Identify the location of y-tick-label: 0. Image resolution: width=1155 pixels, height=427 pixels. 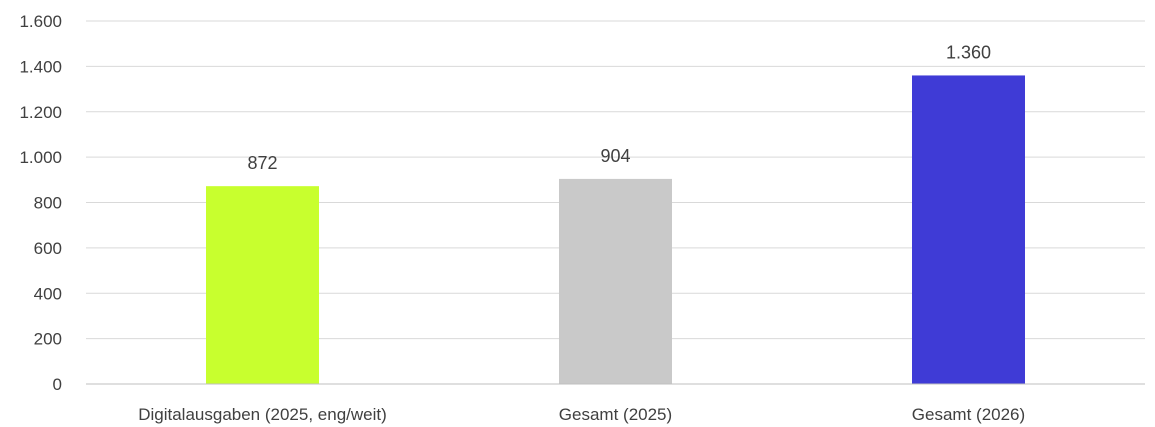
(57, 384).